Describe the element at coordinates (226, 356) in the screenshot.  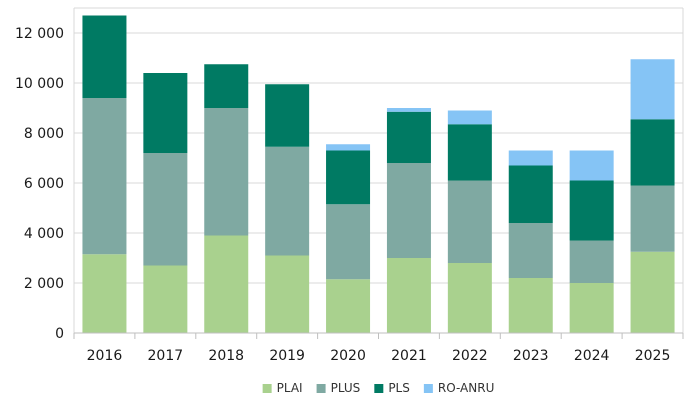
I see `x-tick-label: 2018` at that location.